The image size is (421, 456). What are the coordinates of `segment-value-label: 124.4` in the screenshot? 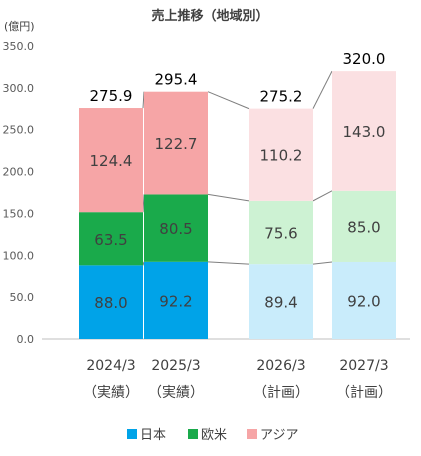 It's located at (111, 161).